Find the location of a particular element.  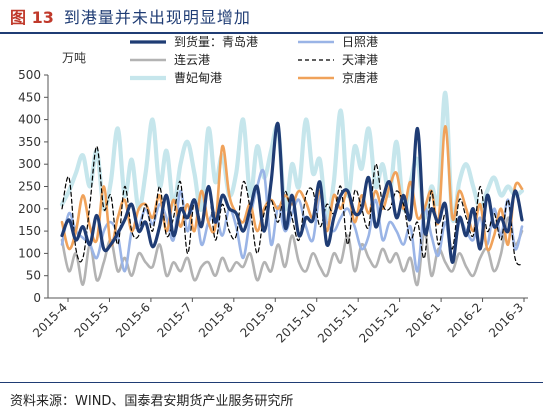

legend-label: 日照港 is located at coordinates (360, 42).